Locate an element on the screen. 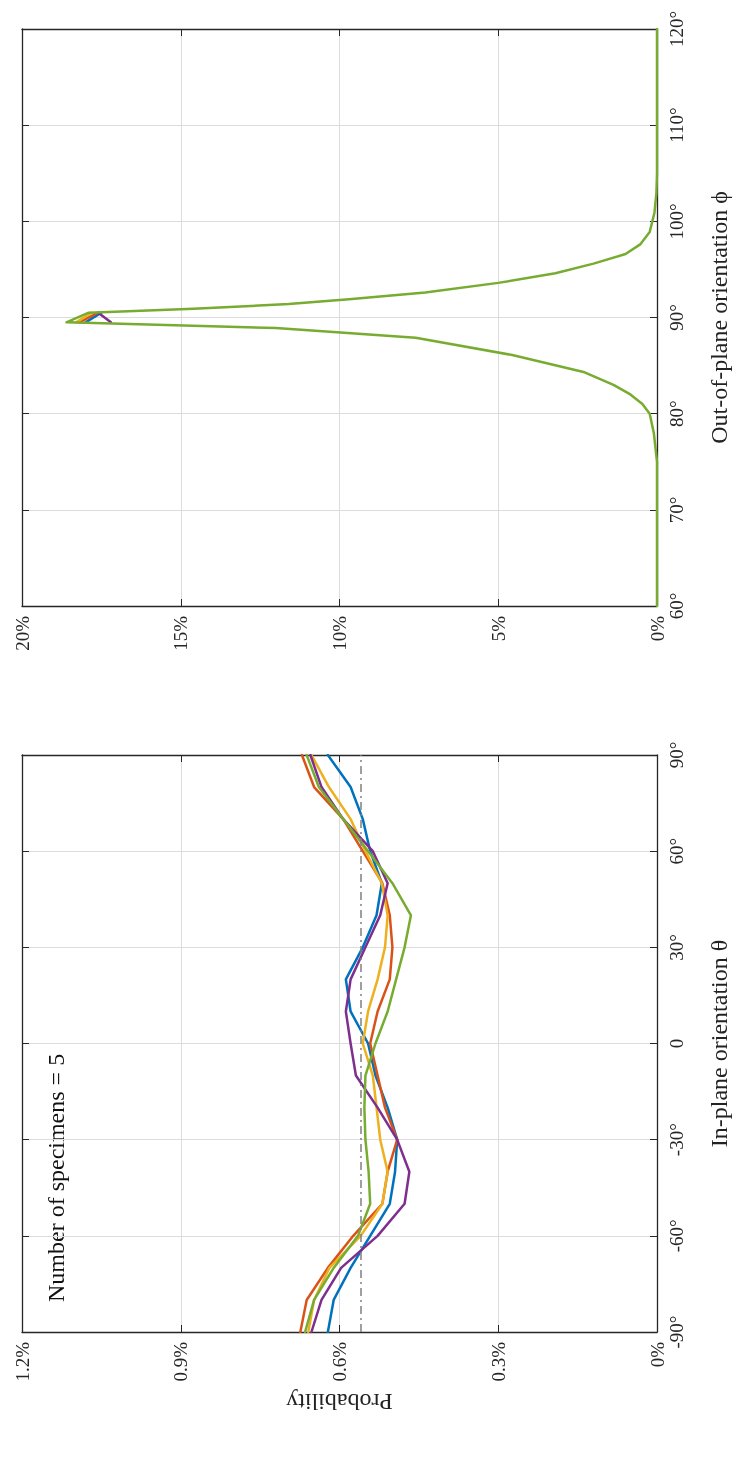  x-tick-label: 0.9% is located at coordinates (181, 1361).